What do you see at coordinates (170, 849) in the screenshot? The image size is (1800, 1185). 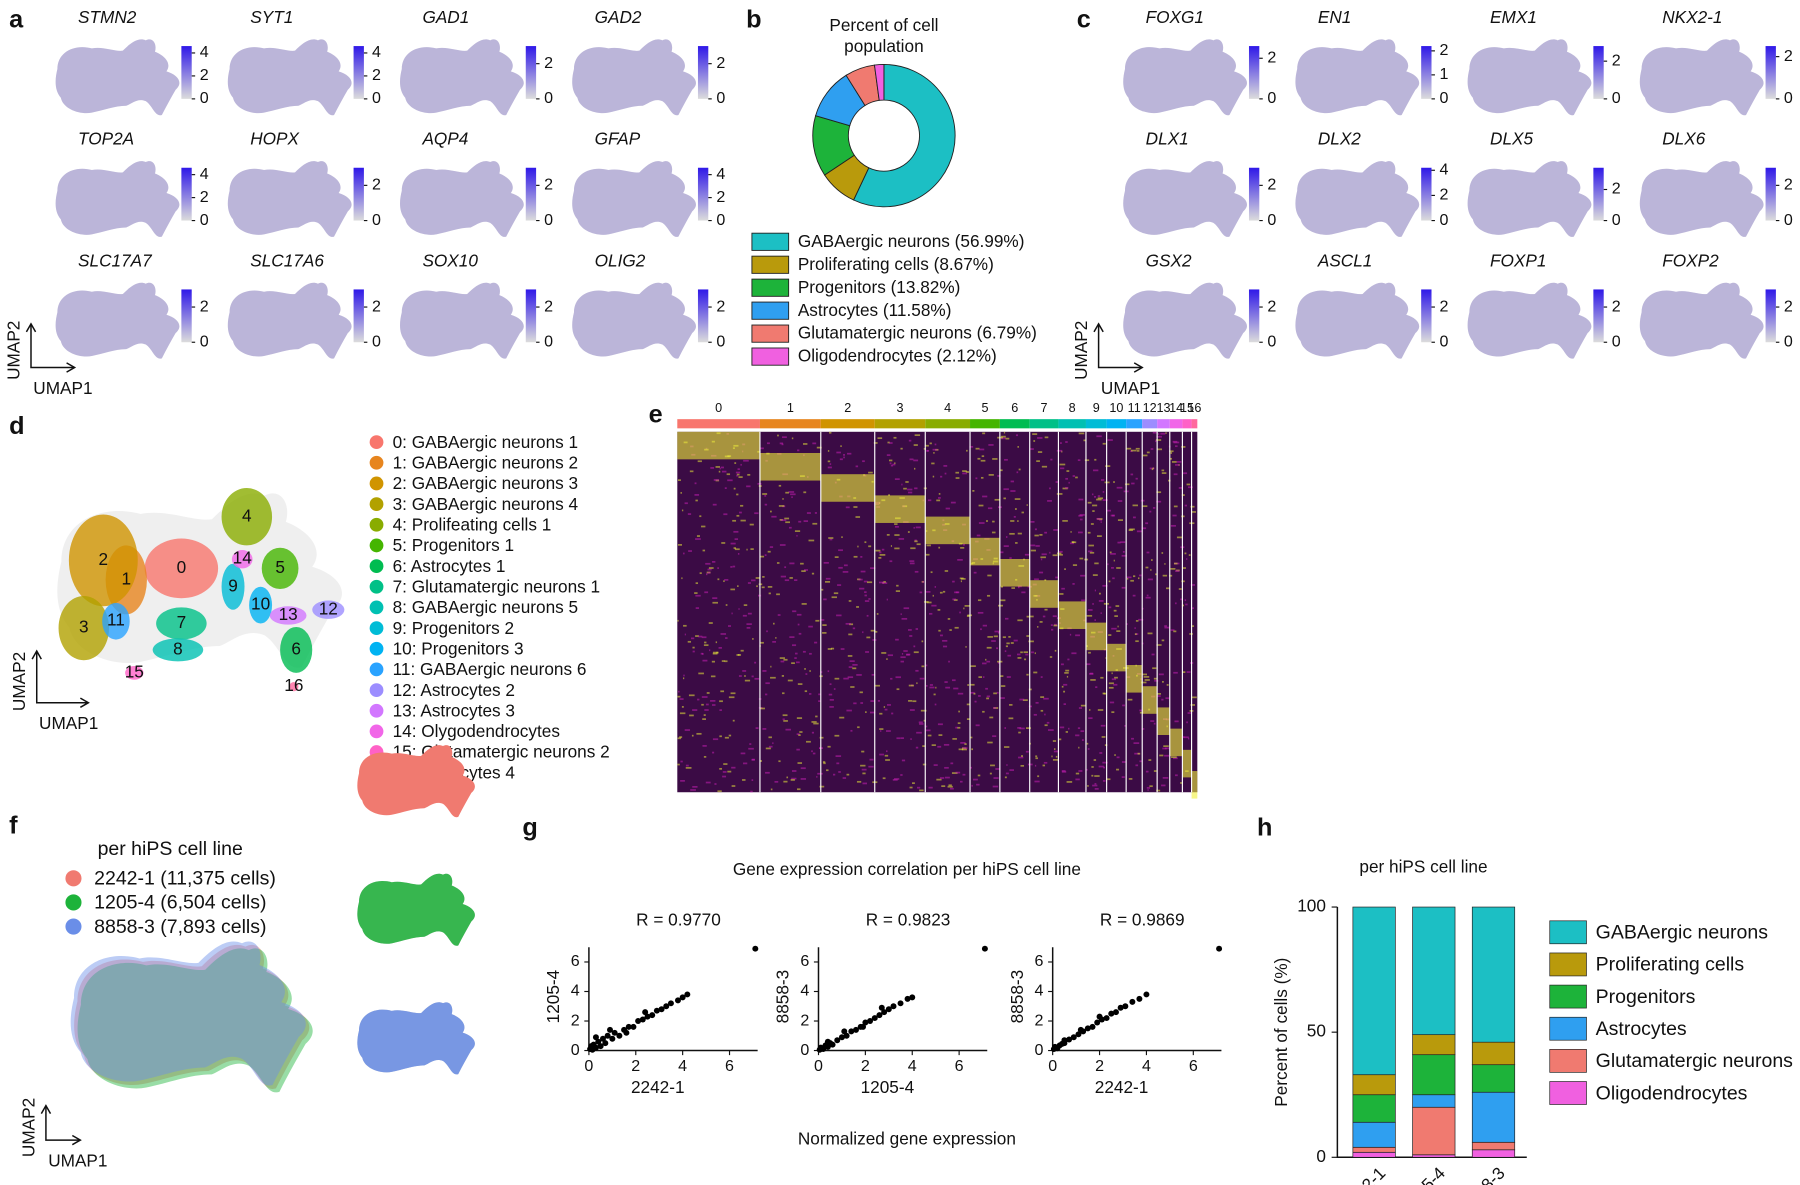 I see `panel-title: per hiPS cell line` at bounding box center [170, 849].